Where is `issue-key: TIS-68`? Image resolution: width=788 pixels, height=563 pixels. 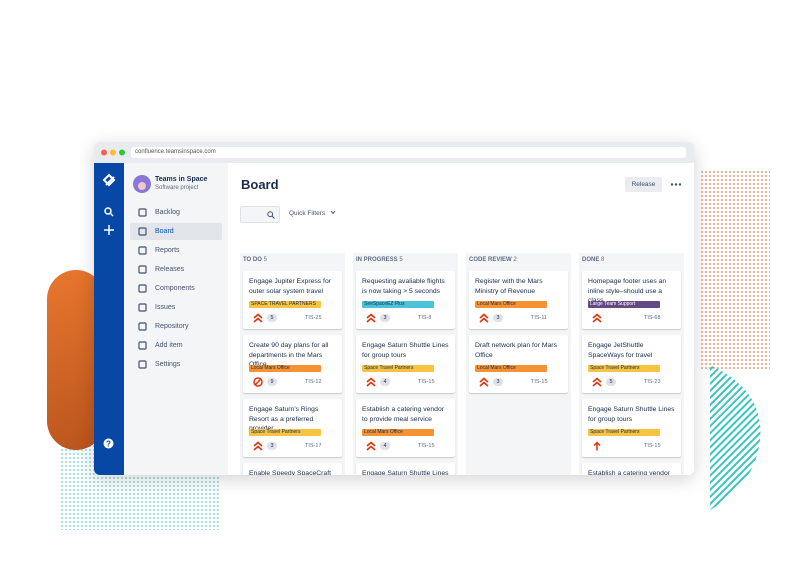 issue-key: TIS-68 is located at coordinates (652, 318).